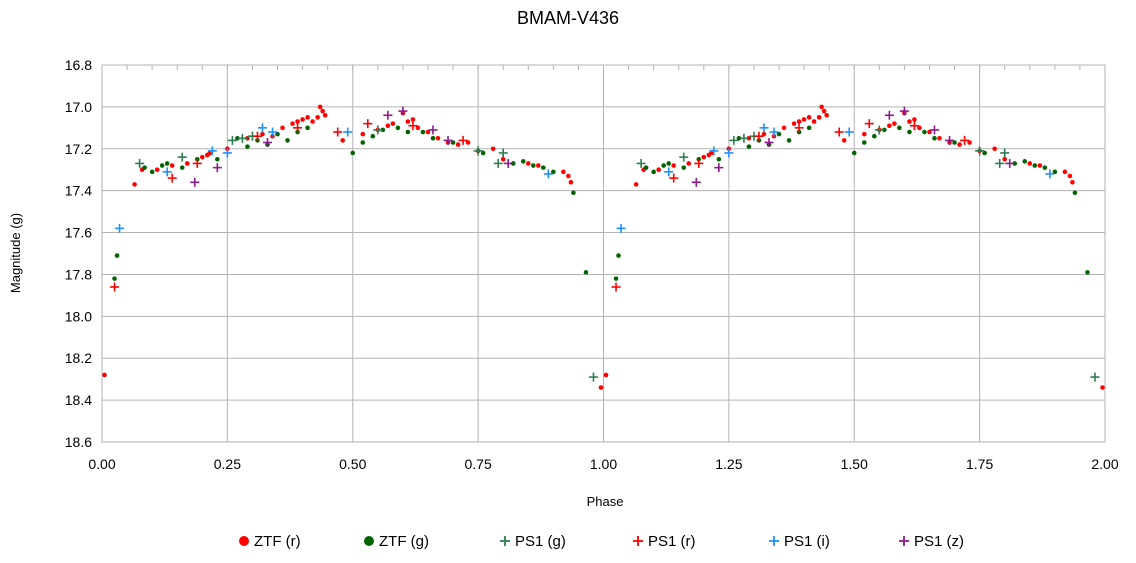 The width and height of the screenshot is (1136, 563). I want to click on x-tick-label: 1.75, so click(979, 464).